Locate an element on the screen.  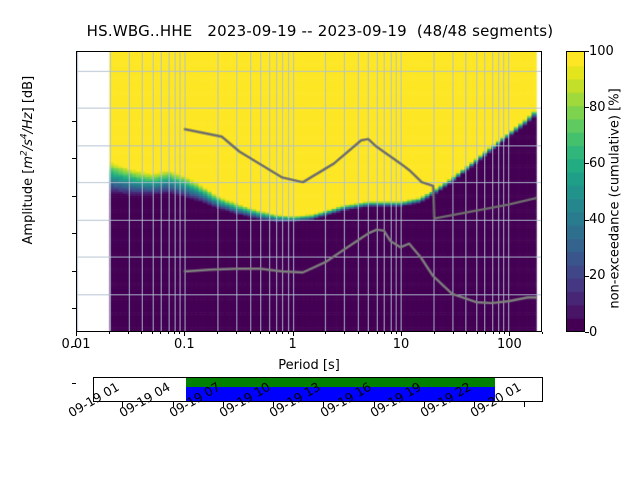
data-coverage-timeline is located at coordinates (318, 389).